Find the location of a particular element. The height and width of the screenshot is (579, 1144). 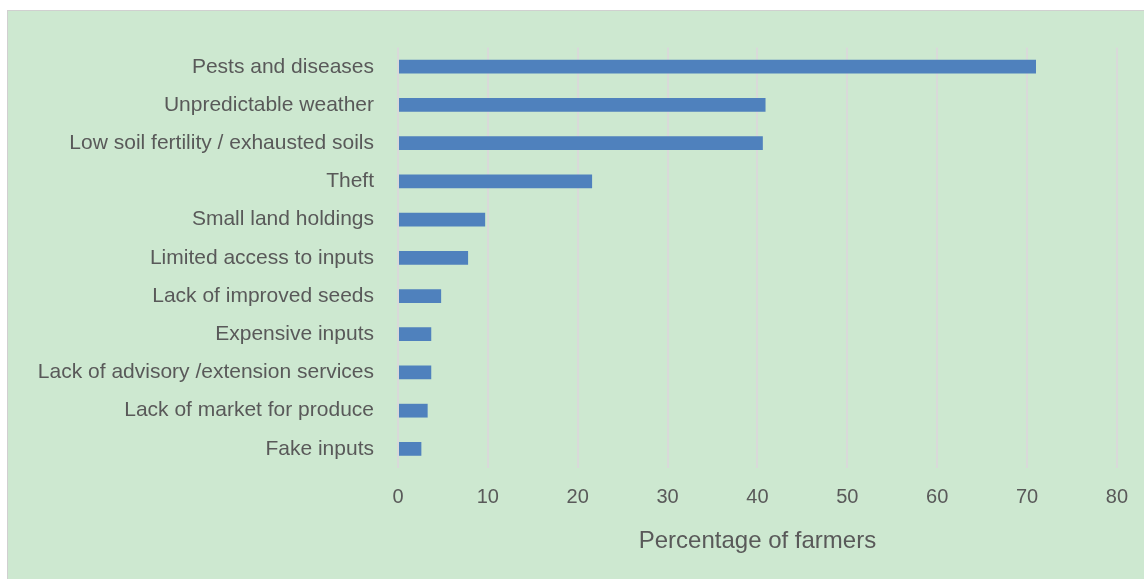

x-tick-label: 50 is located at coordinates (847, 495).